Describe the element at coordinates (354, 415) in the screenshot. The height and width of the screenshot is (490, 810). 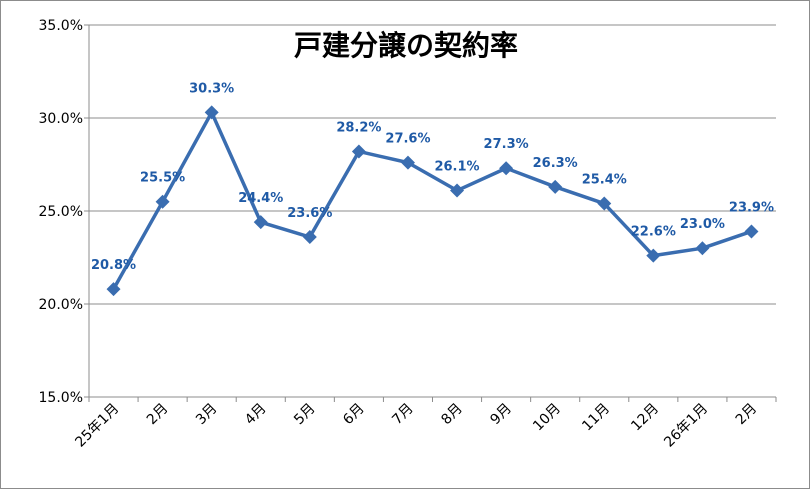
I see `x-tick-label: 6月` at that location.